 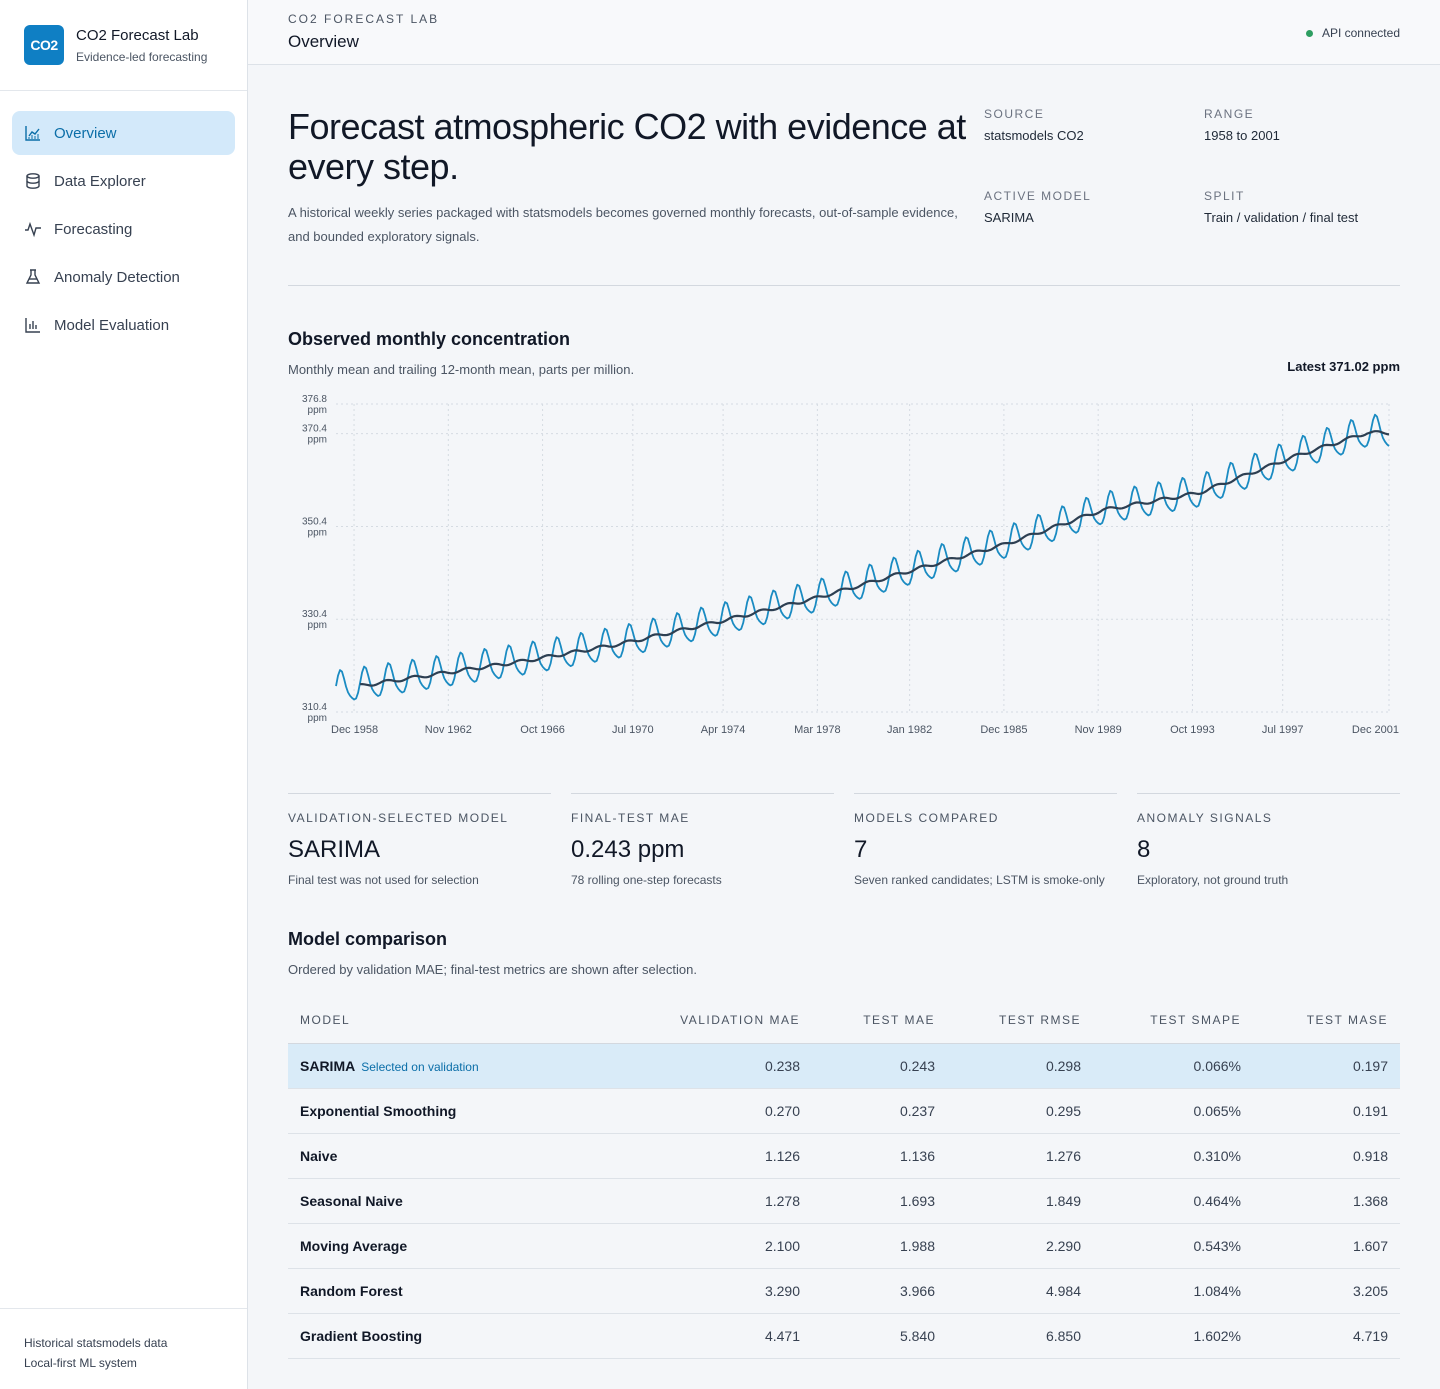 I want to click on column-header-model: MODEL, so click(x=458, y=1021).